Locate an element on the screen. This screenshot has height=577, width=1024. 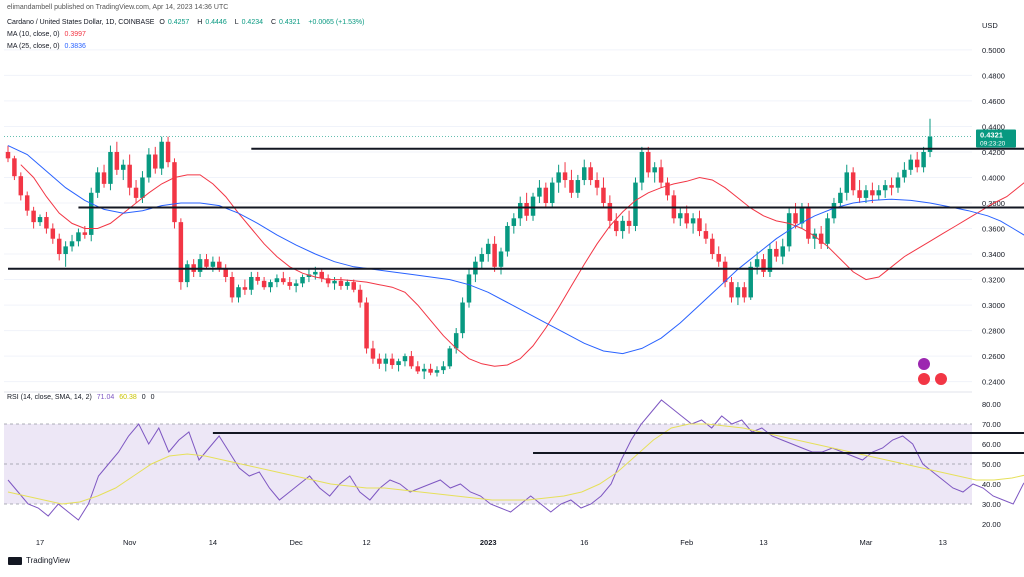
rsi-sma-value: 60.38 is located at coordinates (128, 397).